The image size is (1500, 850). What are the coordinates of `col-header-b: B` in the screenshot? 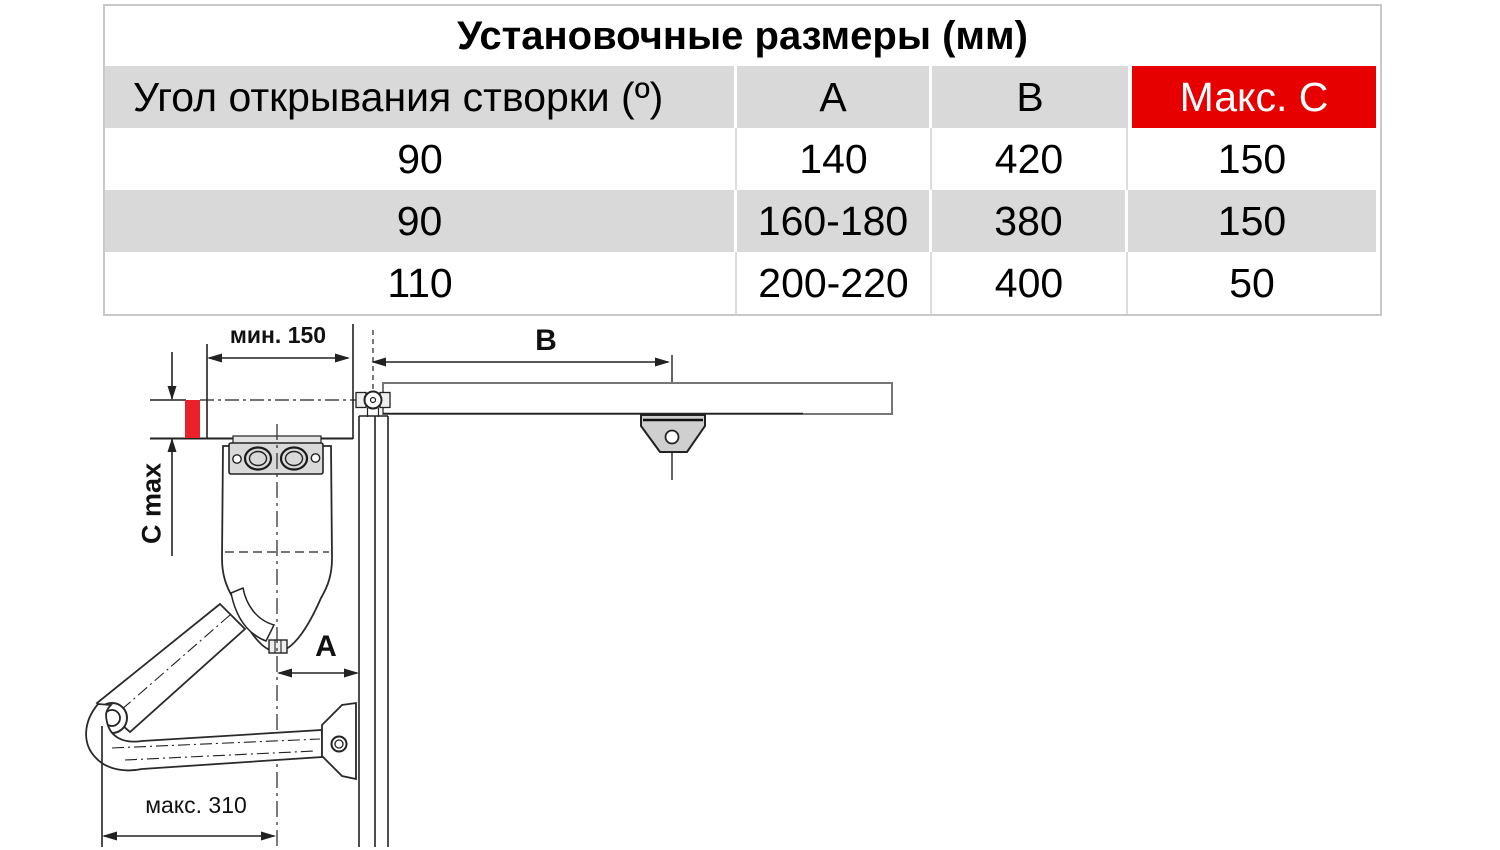 It's located at (1030, 97).